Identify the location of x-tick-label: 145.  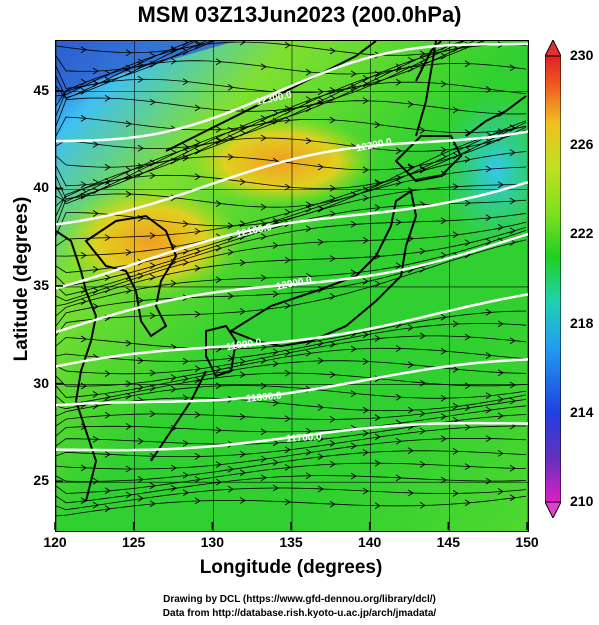
(448, 542).